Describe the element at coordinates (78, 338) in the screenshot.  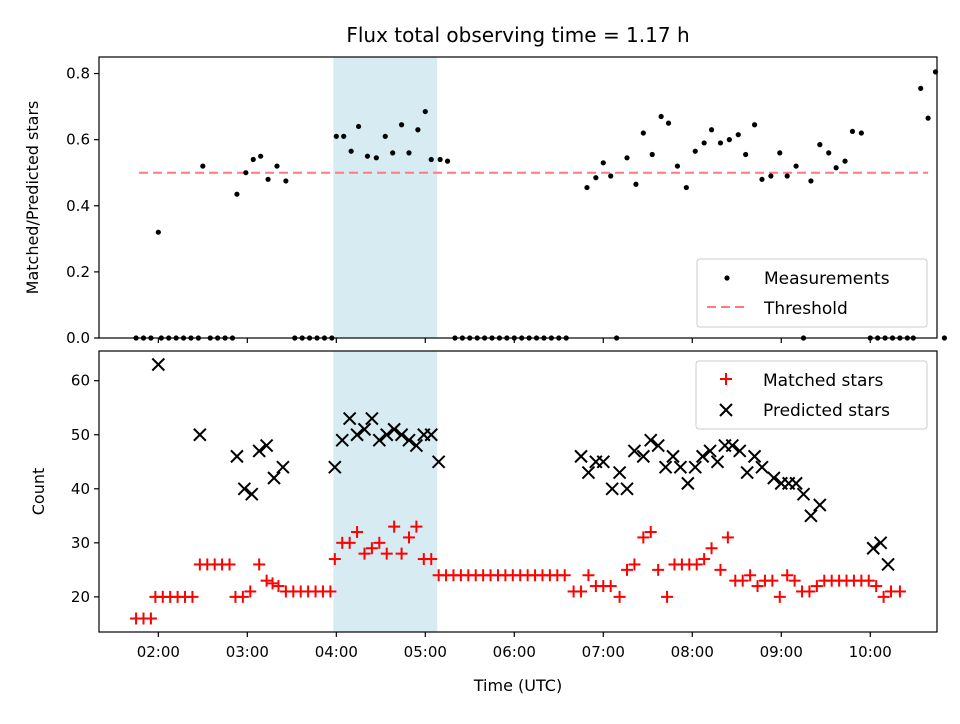
I see `ratio-y-tick-label: 0.0` at that location.